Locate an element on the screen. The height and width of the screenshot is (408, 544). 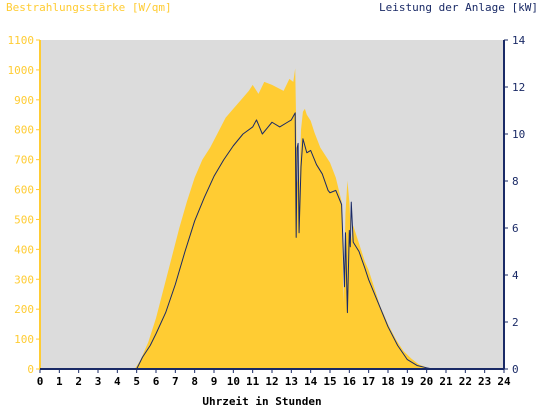
y-left-tick-label: 500 is located at coordinates (24, 219).